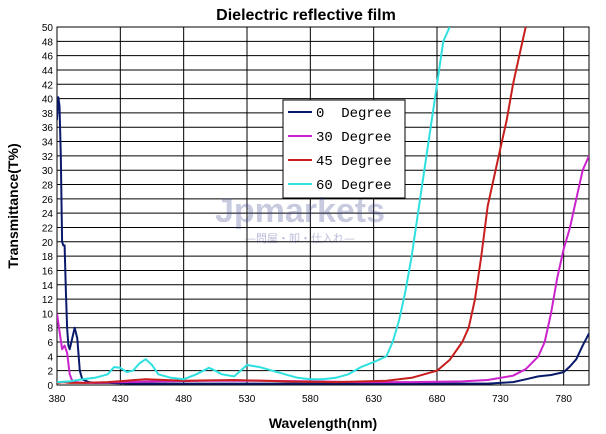 The width and height of the screenshot is (606, 434). Describe the element at coordinates (300, 238) in the screenshot. I see `watermark-tagline: —問屋・卸・仕入れ—` at that location.